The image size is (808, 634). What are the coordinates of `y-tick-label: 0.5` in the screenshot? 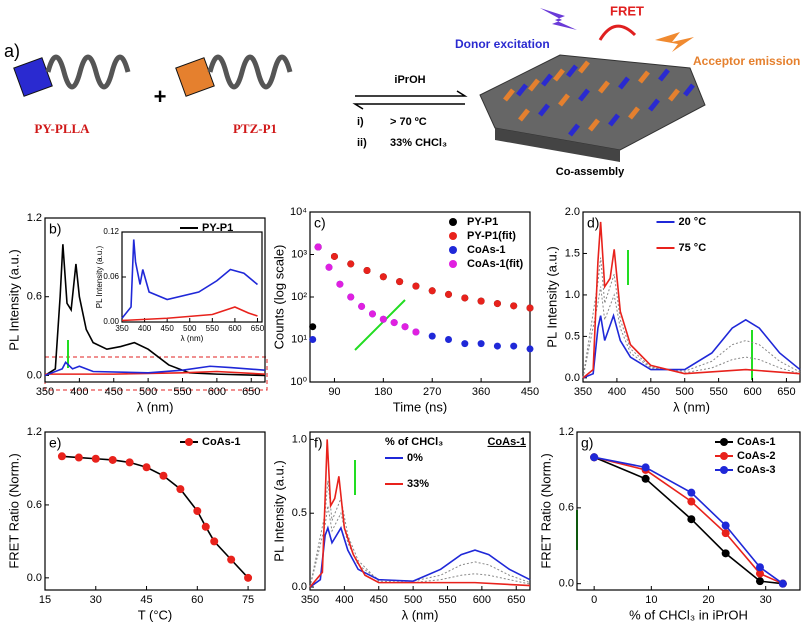 It's located at (299, 513).